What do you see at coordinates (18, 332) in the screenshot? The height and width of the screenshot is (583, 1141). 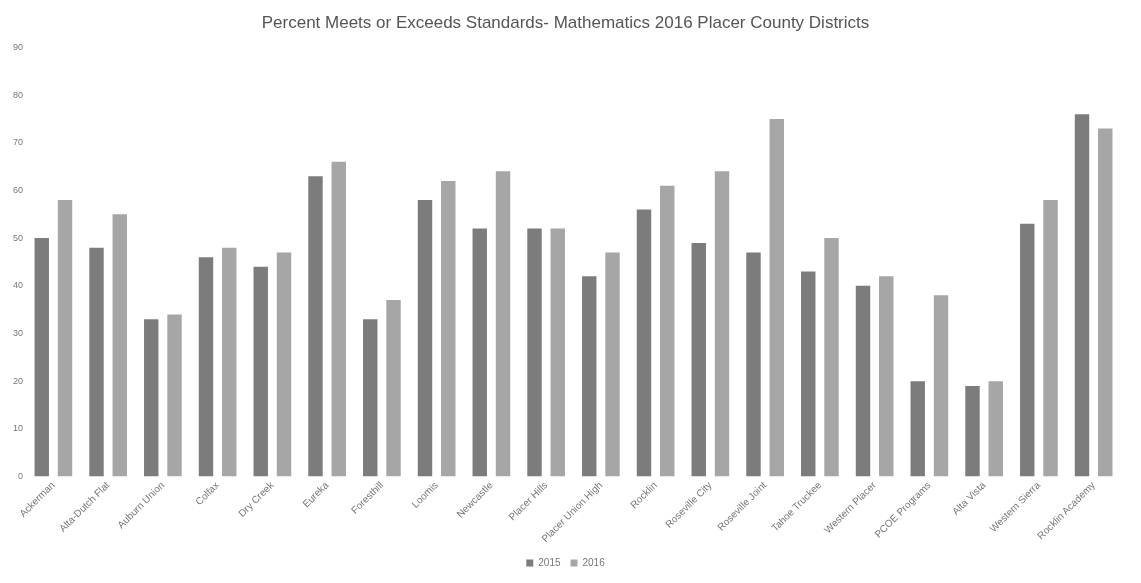 I see `y-tick-label: 30` at bounding box center [18, 332].